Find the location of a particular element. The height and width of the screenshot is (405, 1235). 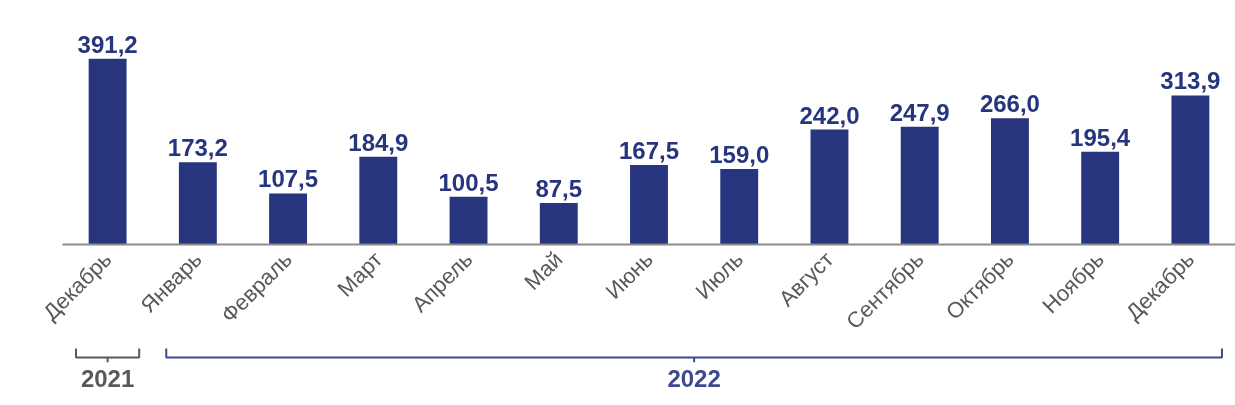

text: 2022 is located at coordinates (694, 378).